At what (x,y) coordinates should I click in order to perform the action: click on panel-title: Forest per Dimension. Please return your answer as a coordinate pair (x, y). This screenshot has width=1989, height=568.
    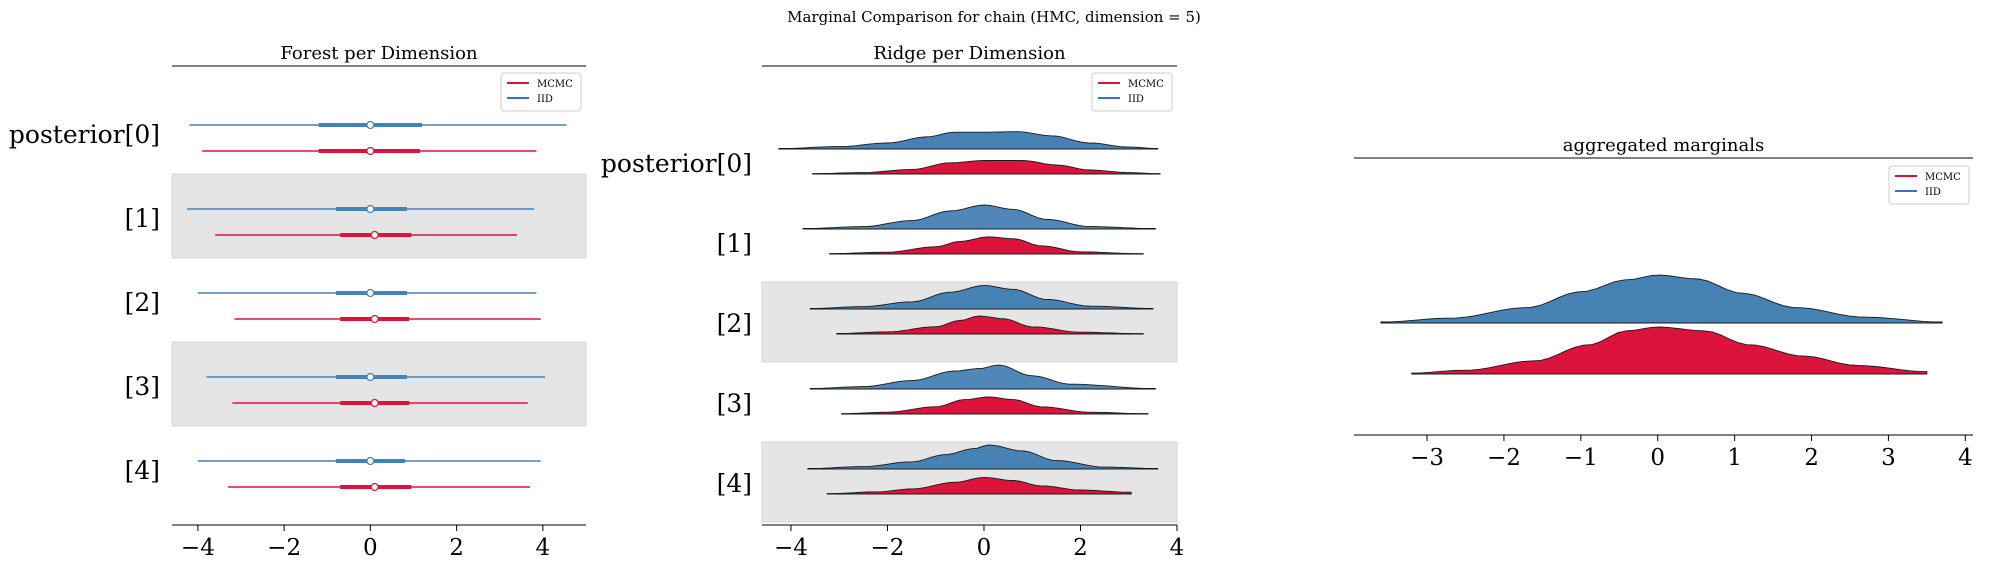
    Looking at the image, I should click on (379, 53).